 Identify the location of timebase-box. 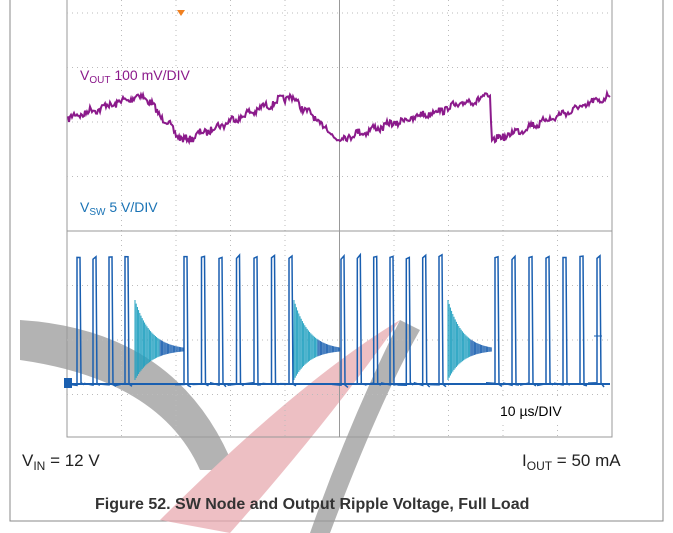
(549, 411).